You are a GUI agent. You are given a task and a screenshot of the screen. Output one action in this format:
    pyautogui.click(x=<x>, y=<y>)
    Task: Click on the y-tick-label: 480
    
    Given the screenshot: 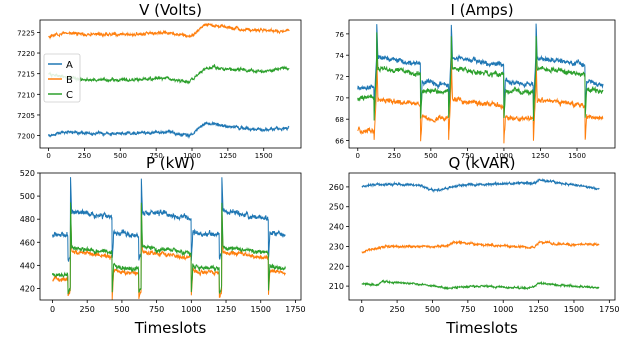 What is the action you would take?
    pyautogui.click(x=27, y=219)
    